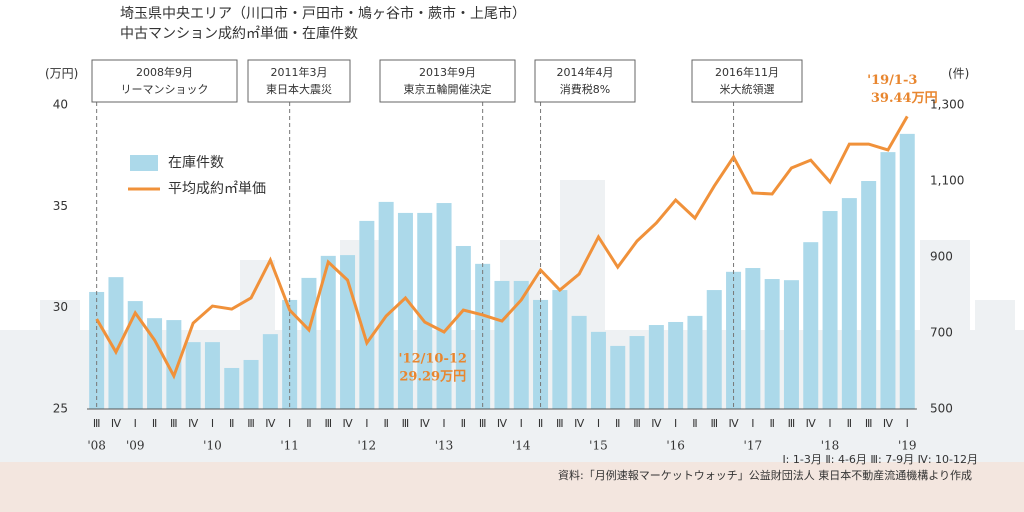 The image size is (1024, 512). Describe the element at coordinates (941, 257) in the screenshot. I see `y2-tick-label: 900` at that location.